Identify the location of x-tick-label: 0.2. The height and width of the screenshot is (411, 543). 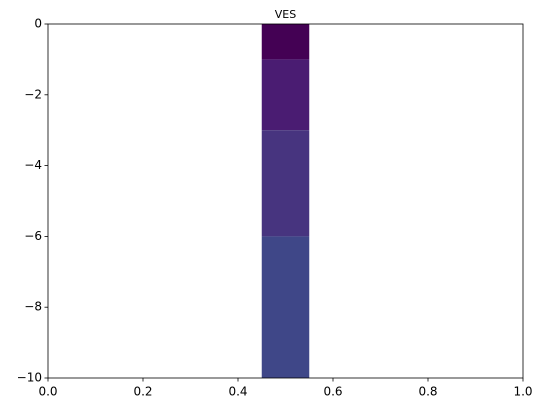
(142, 392).